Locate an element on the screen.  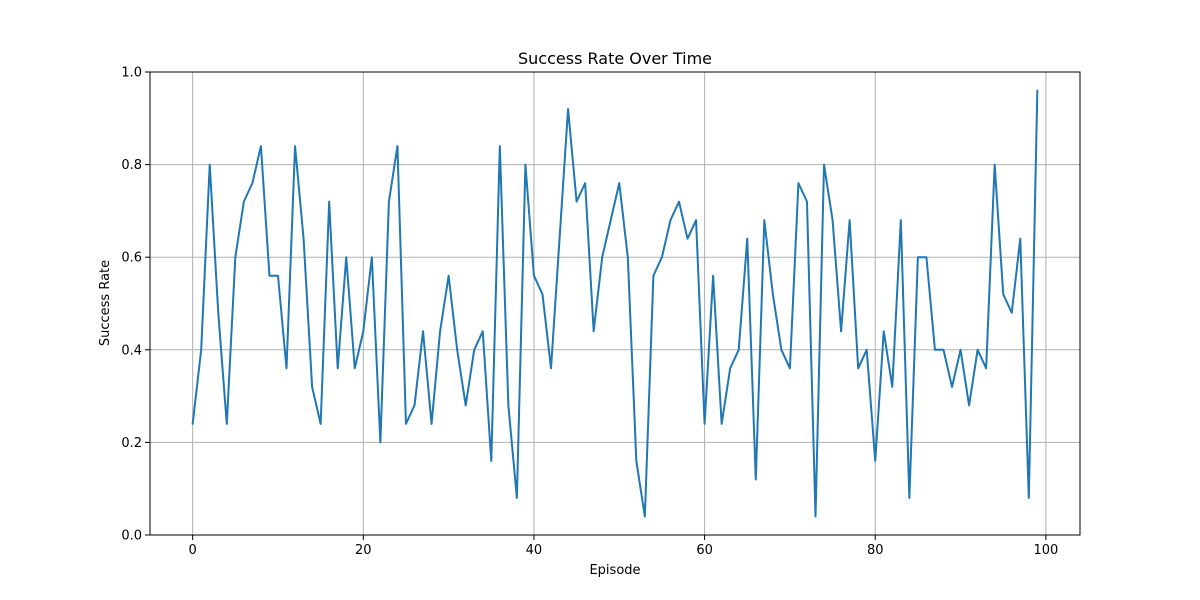
y-axis-label: Success Rate is located at coordinates (105, 303).